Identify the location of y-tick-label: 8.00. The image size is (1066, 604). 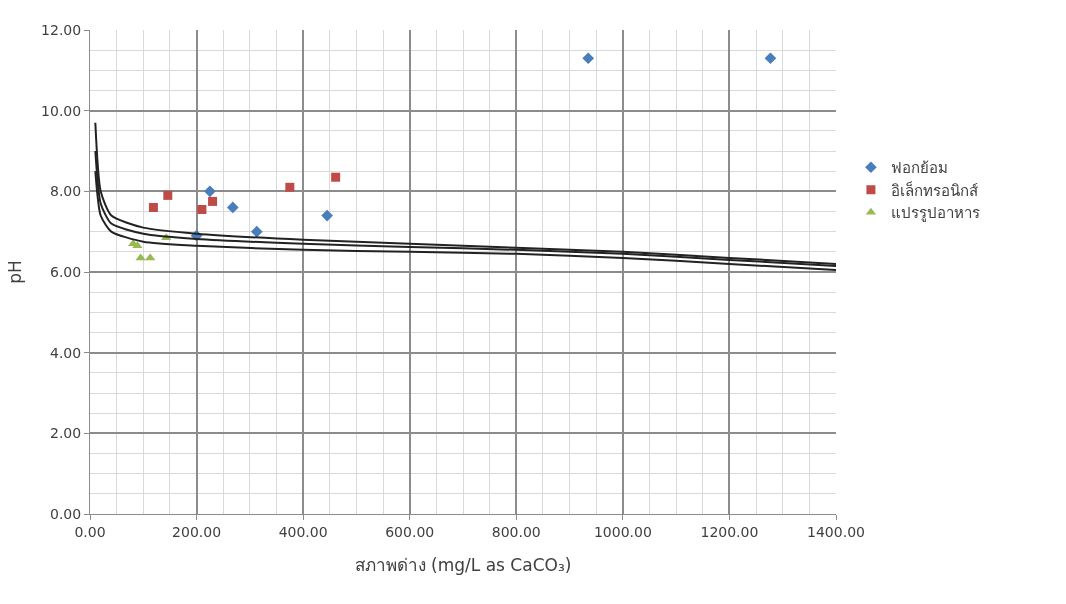
(66, 191).